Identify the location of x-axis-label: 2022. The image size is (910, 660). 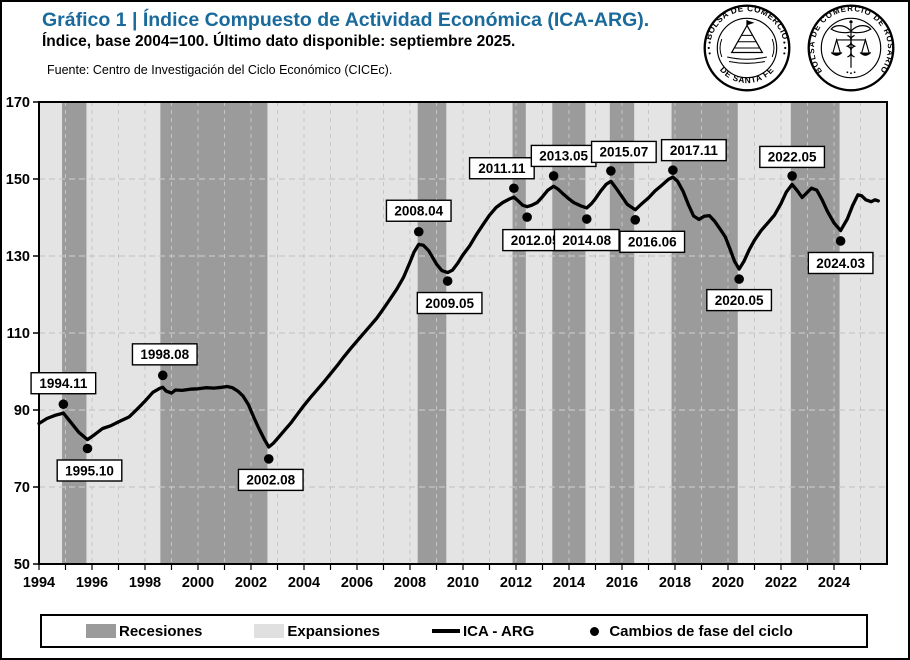
(781, 583).